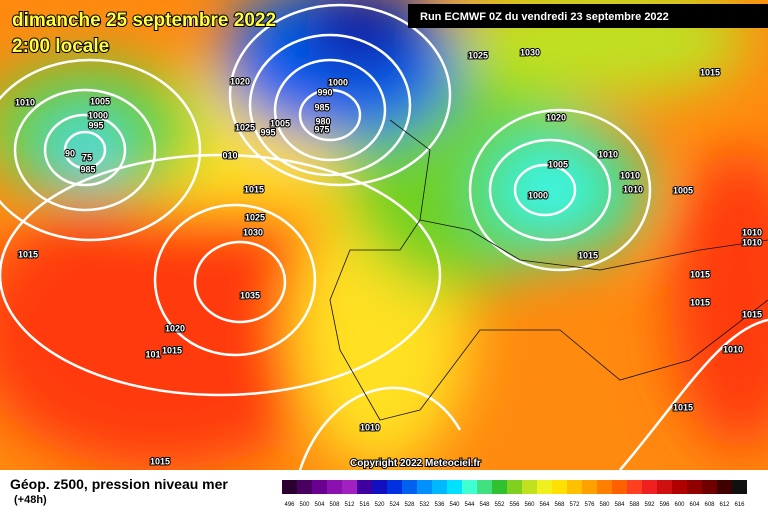 Image resolution: width=768 pixels, height=512 pixels. I want to click on scale-label: 592, so click(649, 505).